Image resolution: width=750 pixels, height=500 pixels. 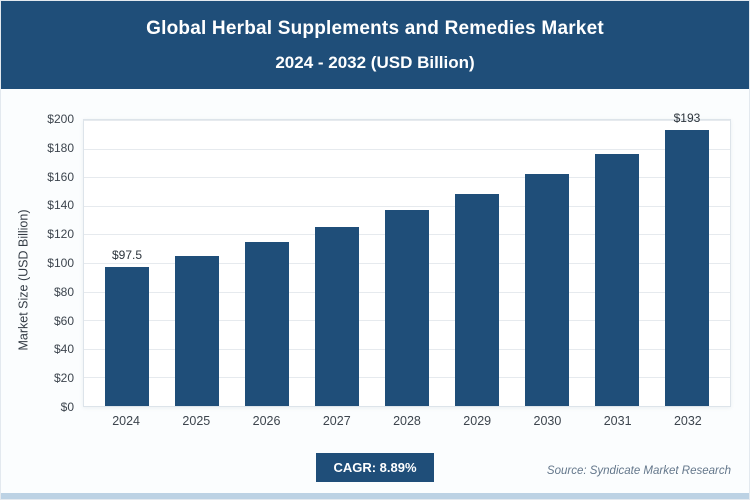 What do you see at coordinates (407, 308) in the screenshot?
I see `bar-2028` at bounding box center [407, 308].